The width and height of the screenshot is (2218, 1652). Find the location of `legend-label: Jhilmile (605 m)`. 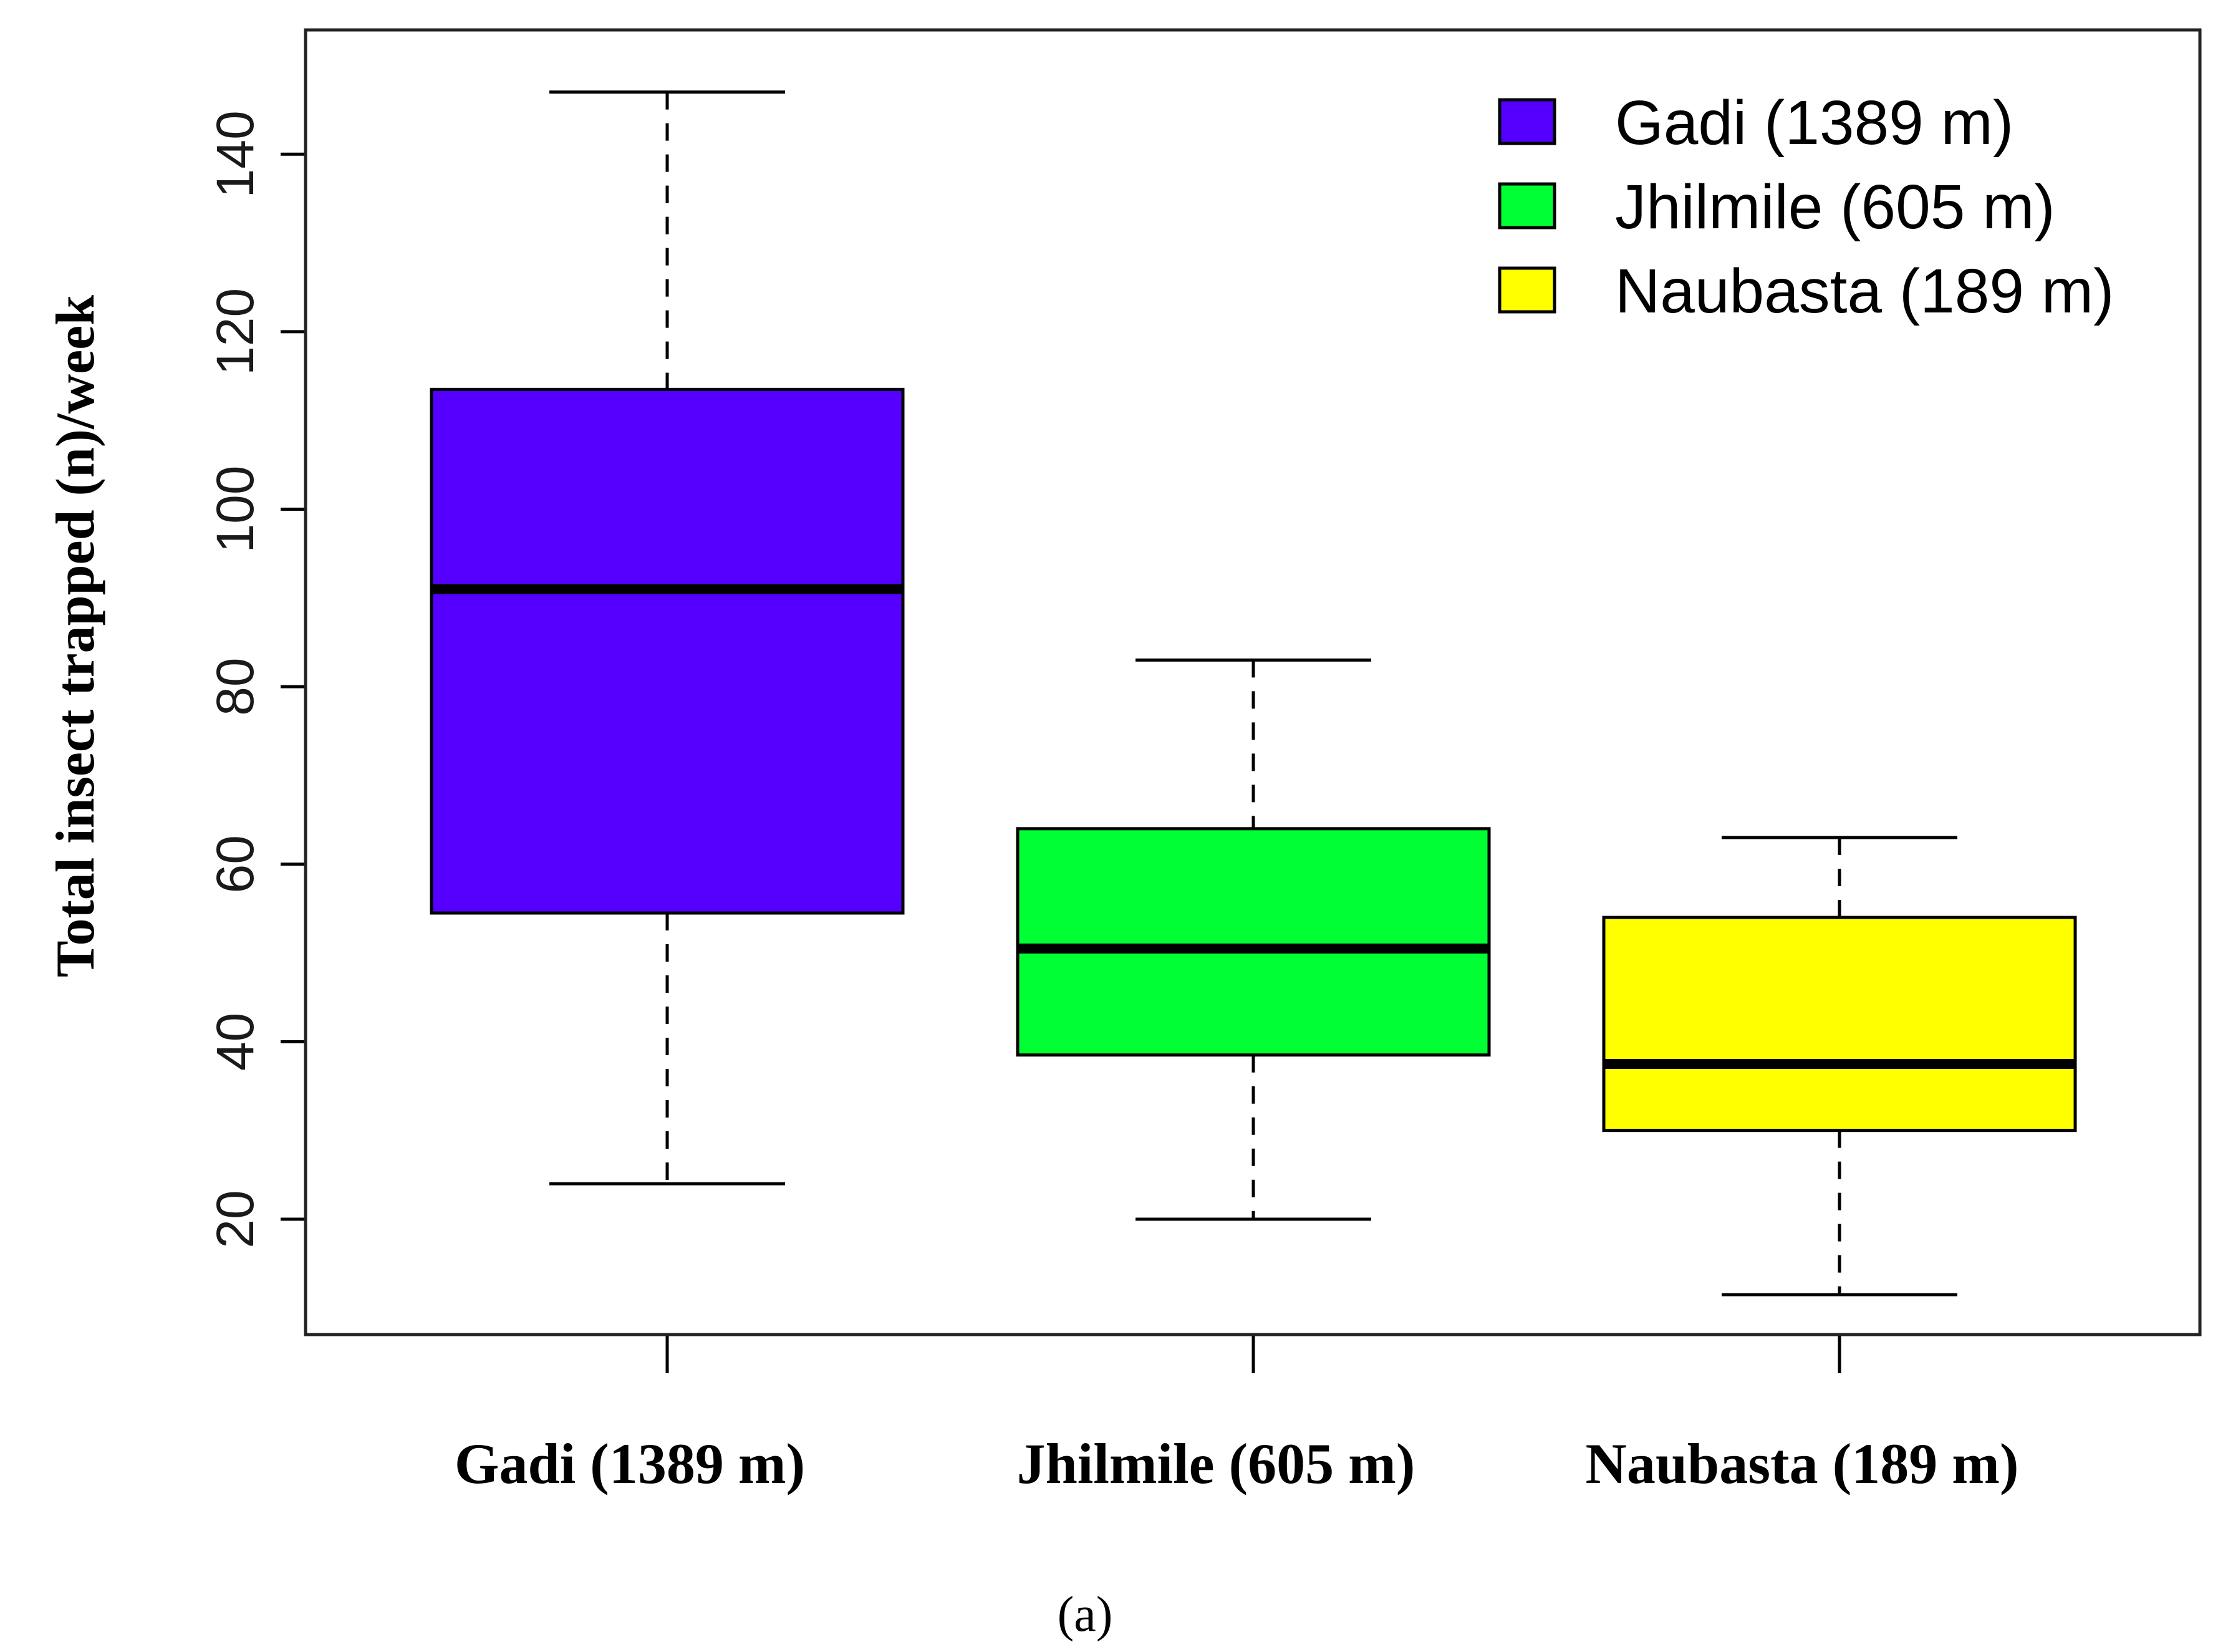

legend-label: Jhilmile (605 m) is located at coordinates (1835, 207).